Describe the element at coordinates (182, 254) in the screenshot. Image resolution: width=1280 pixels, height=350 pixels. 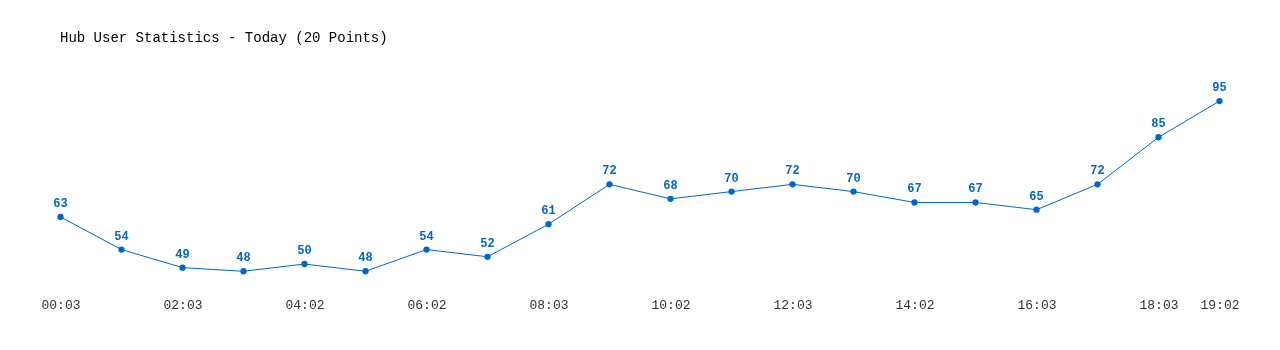
I see `data-label: 49` at that location.